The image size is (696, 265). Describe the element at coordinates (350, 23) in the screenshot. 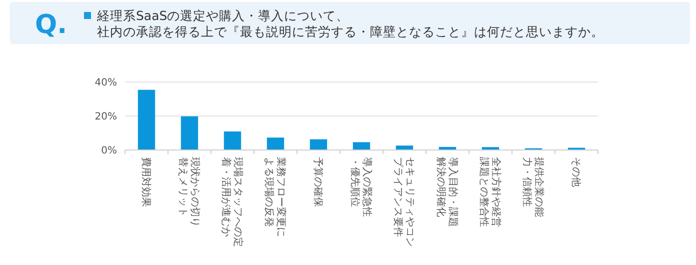

I see `chart-title: 経理系SaaSの選定や購入・導入について、社内の承認を得る上で『最も説明に苦労する・障壁となること』は何だと思いますか。` at that location.